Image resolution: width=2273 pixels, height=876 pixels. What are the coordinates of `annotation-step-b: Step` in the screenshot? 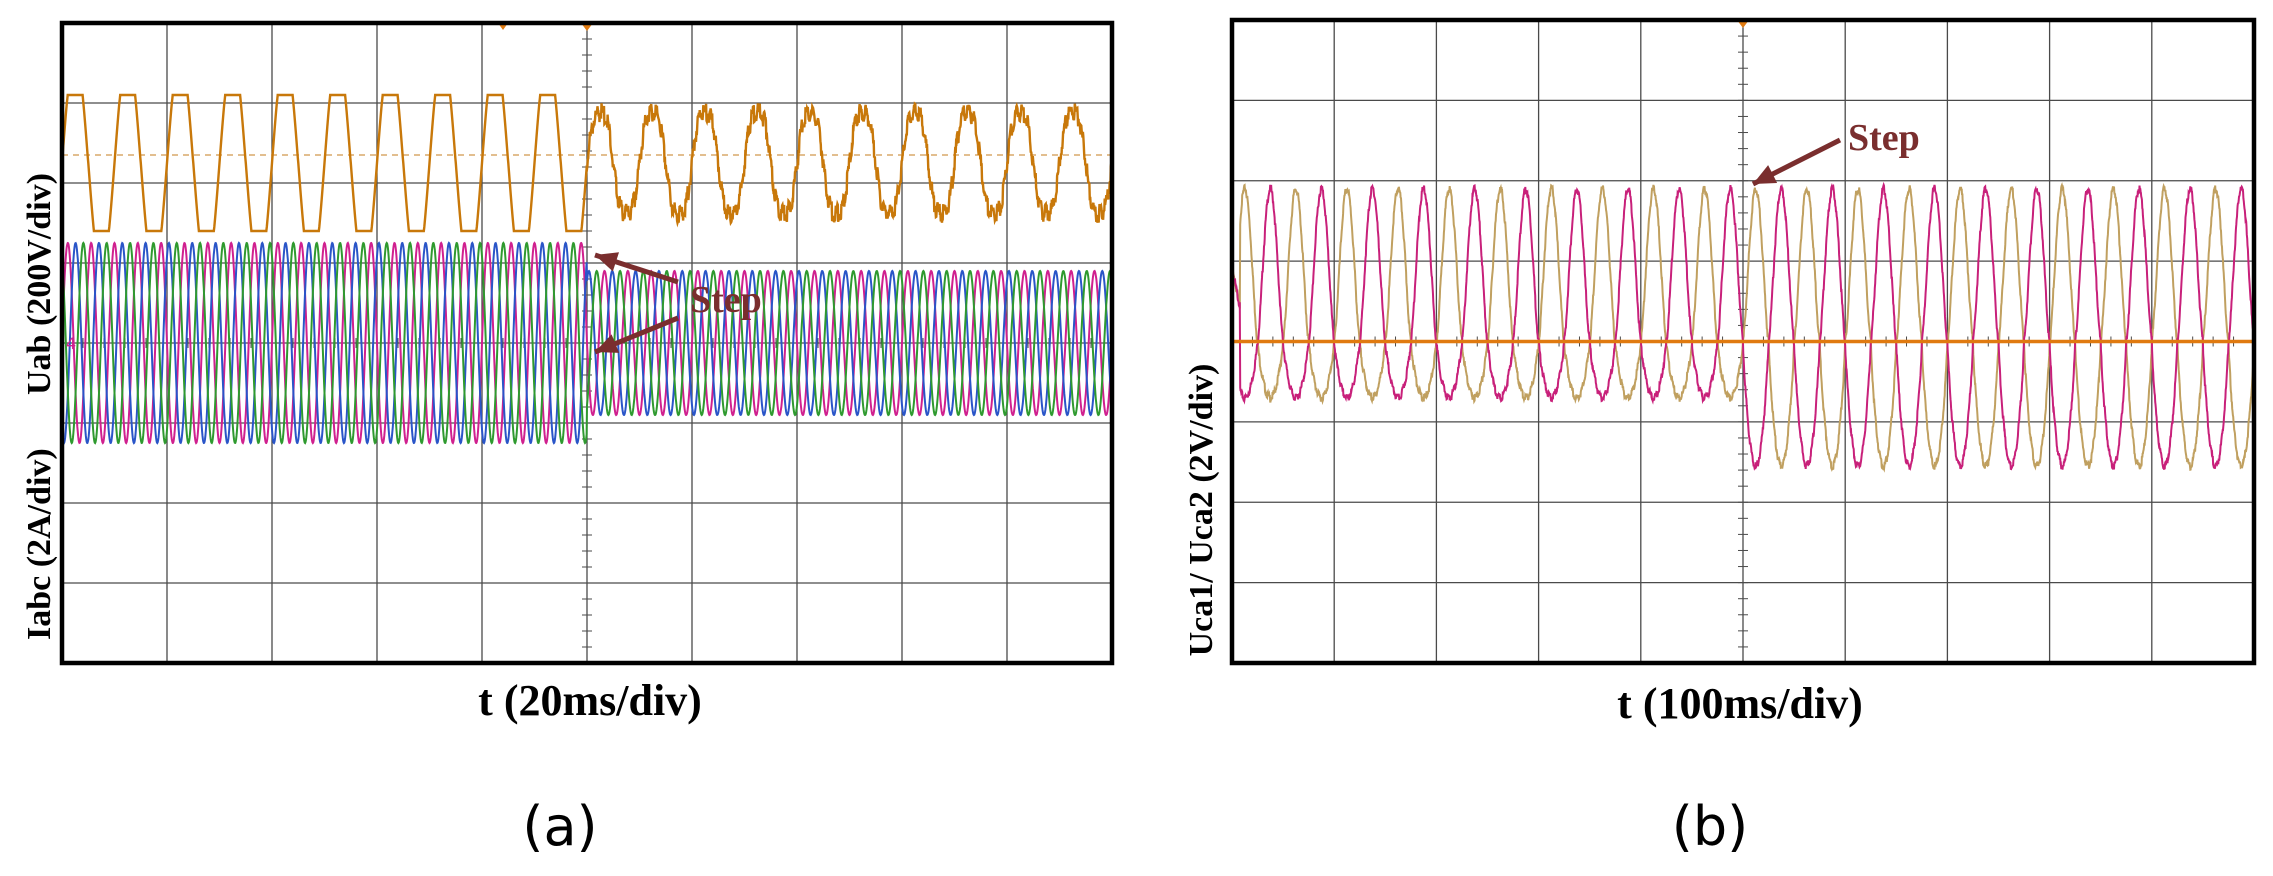 It's located at (1884, 138).